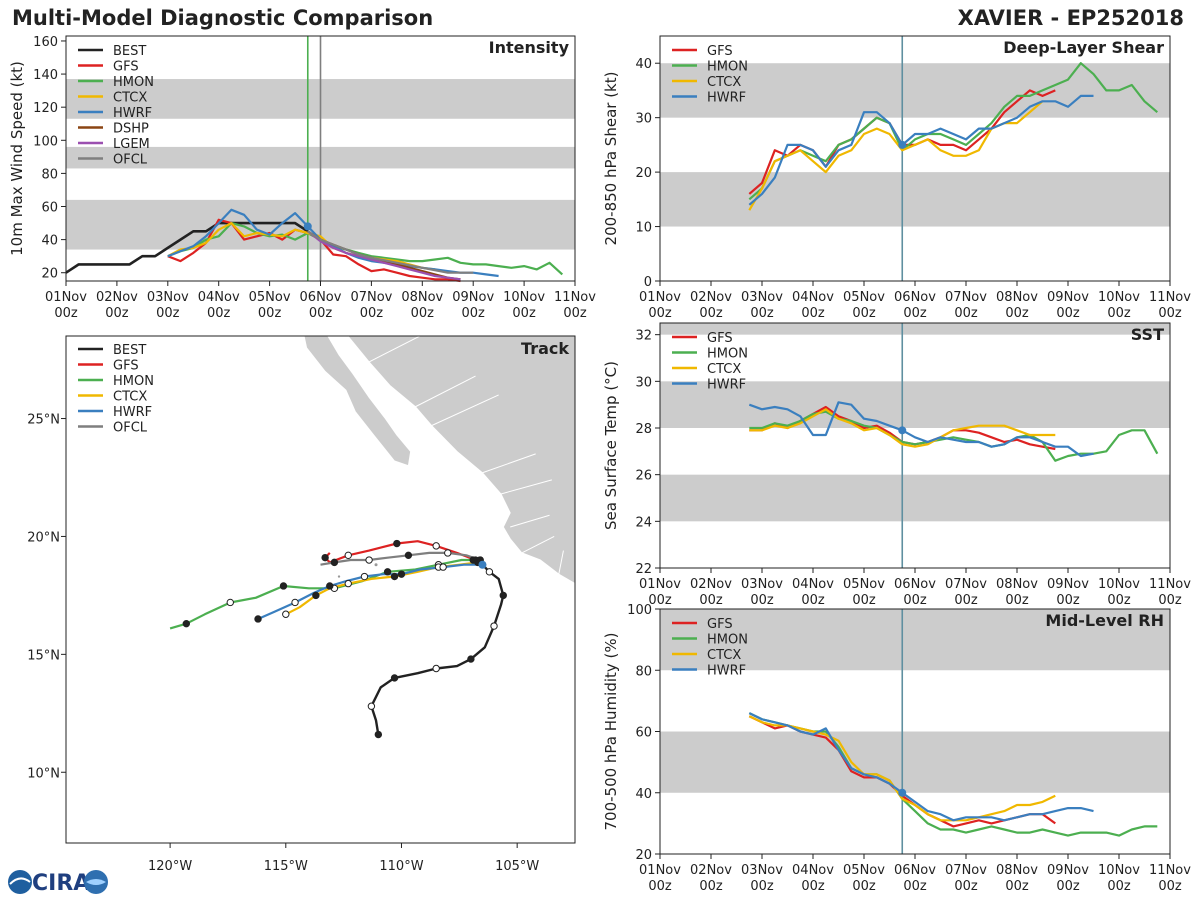  What do you see at coordinates (720, 624) in the screenshot?
I see `rh-legend-label-gfs: GFS` at bounding box center [720, 624].